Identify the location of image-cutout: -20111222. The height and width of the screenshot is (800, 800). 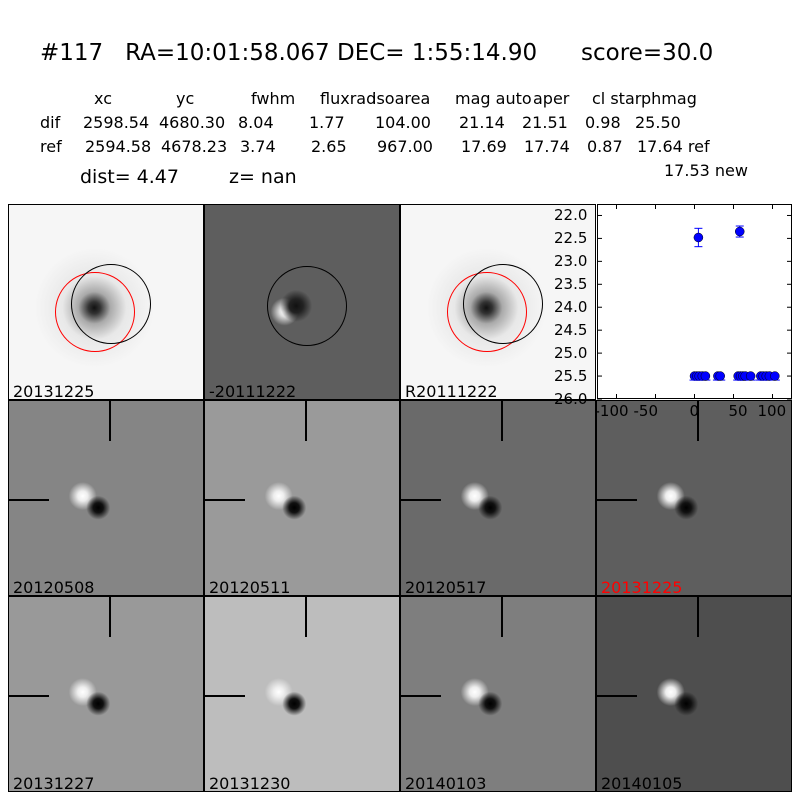
(302, 302).